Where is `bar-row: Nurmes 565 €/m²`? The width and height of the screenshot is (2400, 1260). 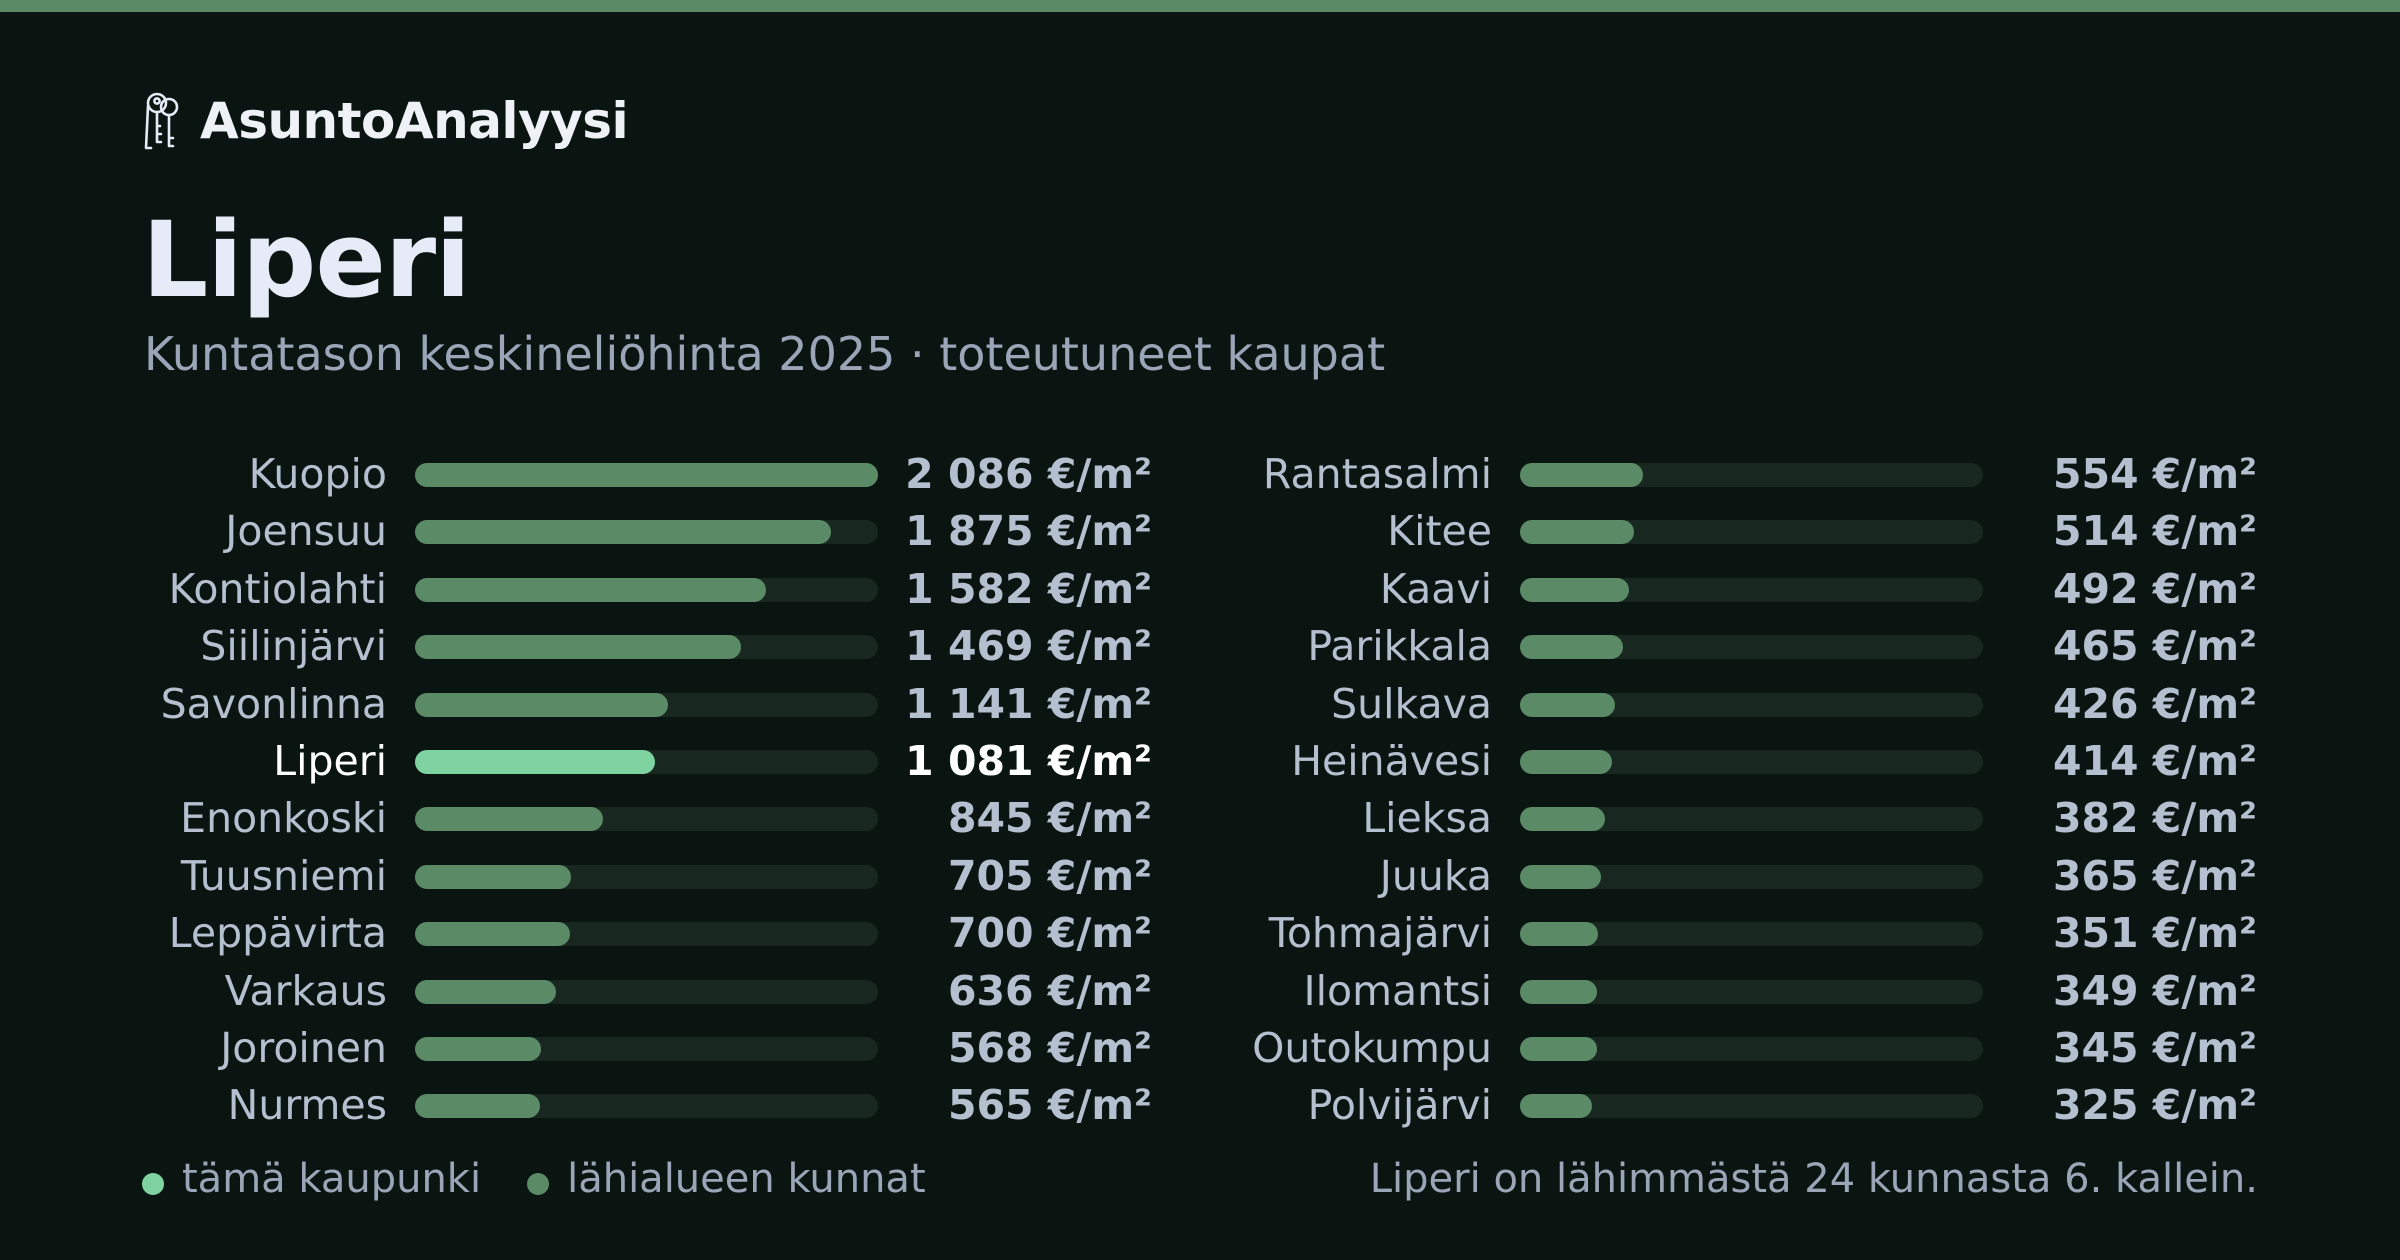 bar-row: Nurmes 565 €/m² is located at coordinates (647, 1105).